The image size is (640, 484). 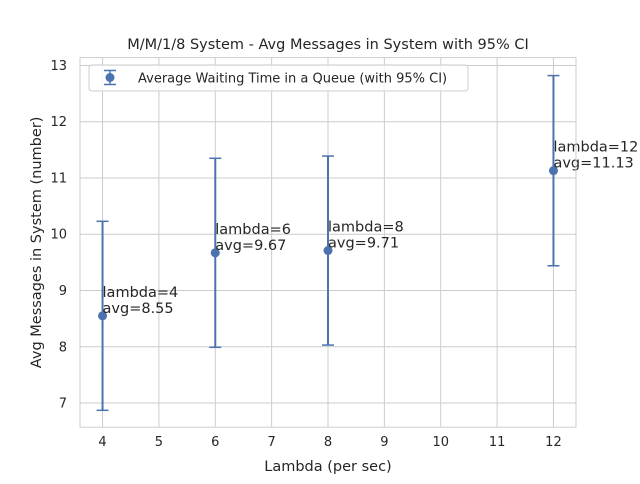 What do you see at coordinates (138, 309) in the screenshot?
I see `annotation-avg: avg=8.55` at bounding box center [138, 309].